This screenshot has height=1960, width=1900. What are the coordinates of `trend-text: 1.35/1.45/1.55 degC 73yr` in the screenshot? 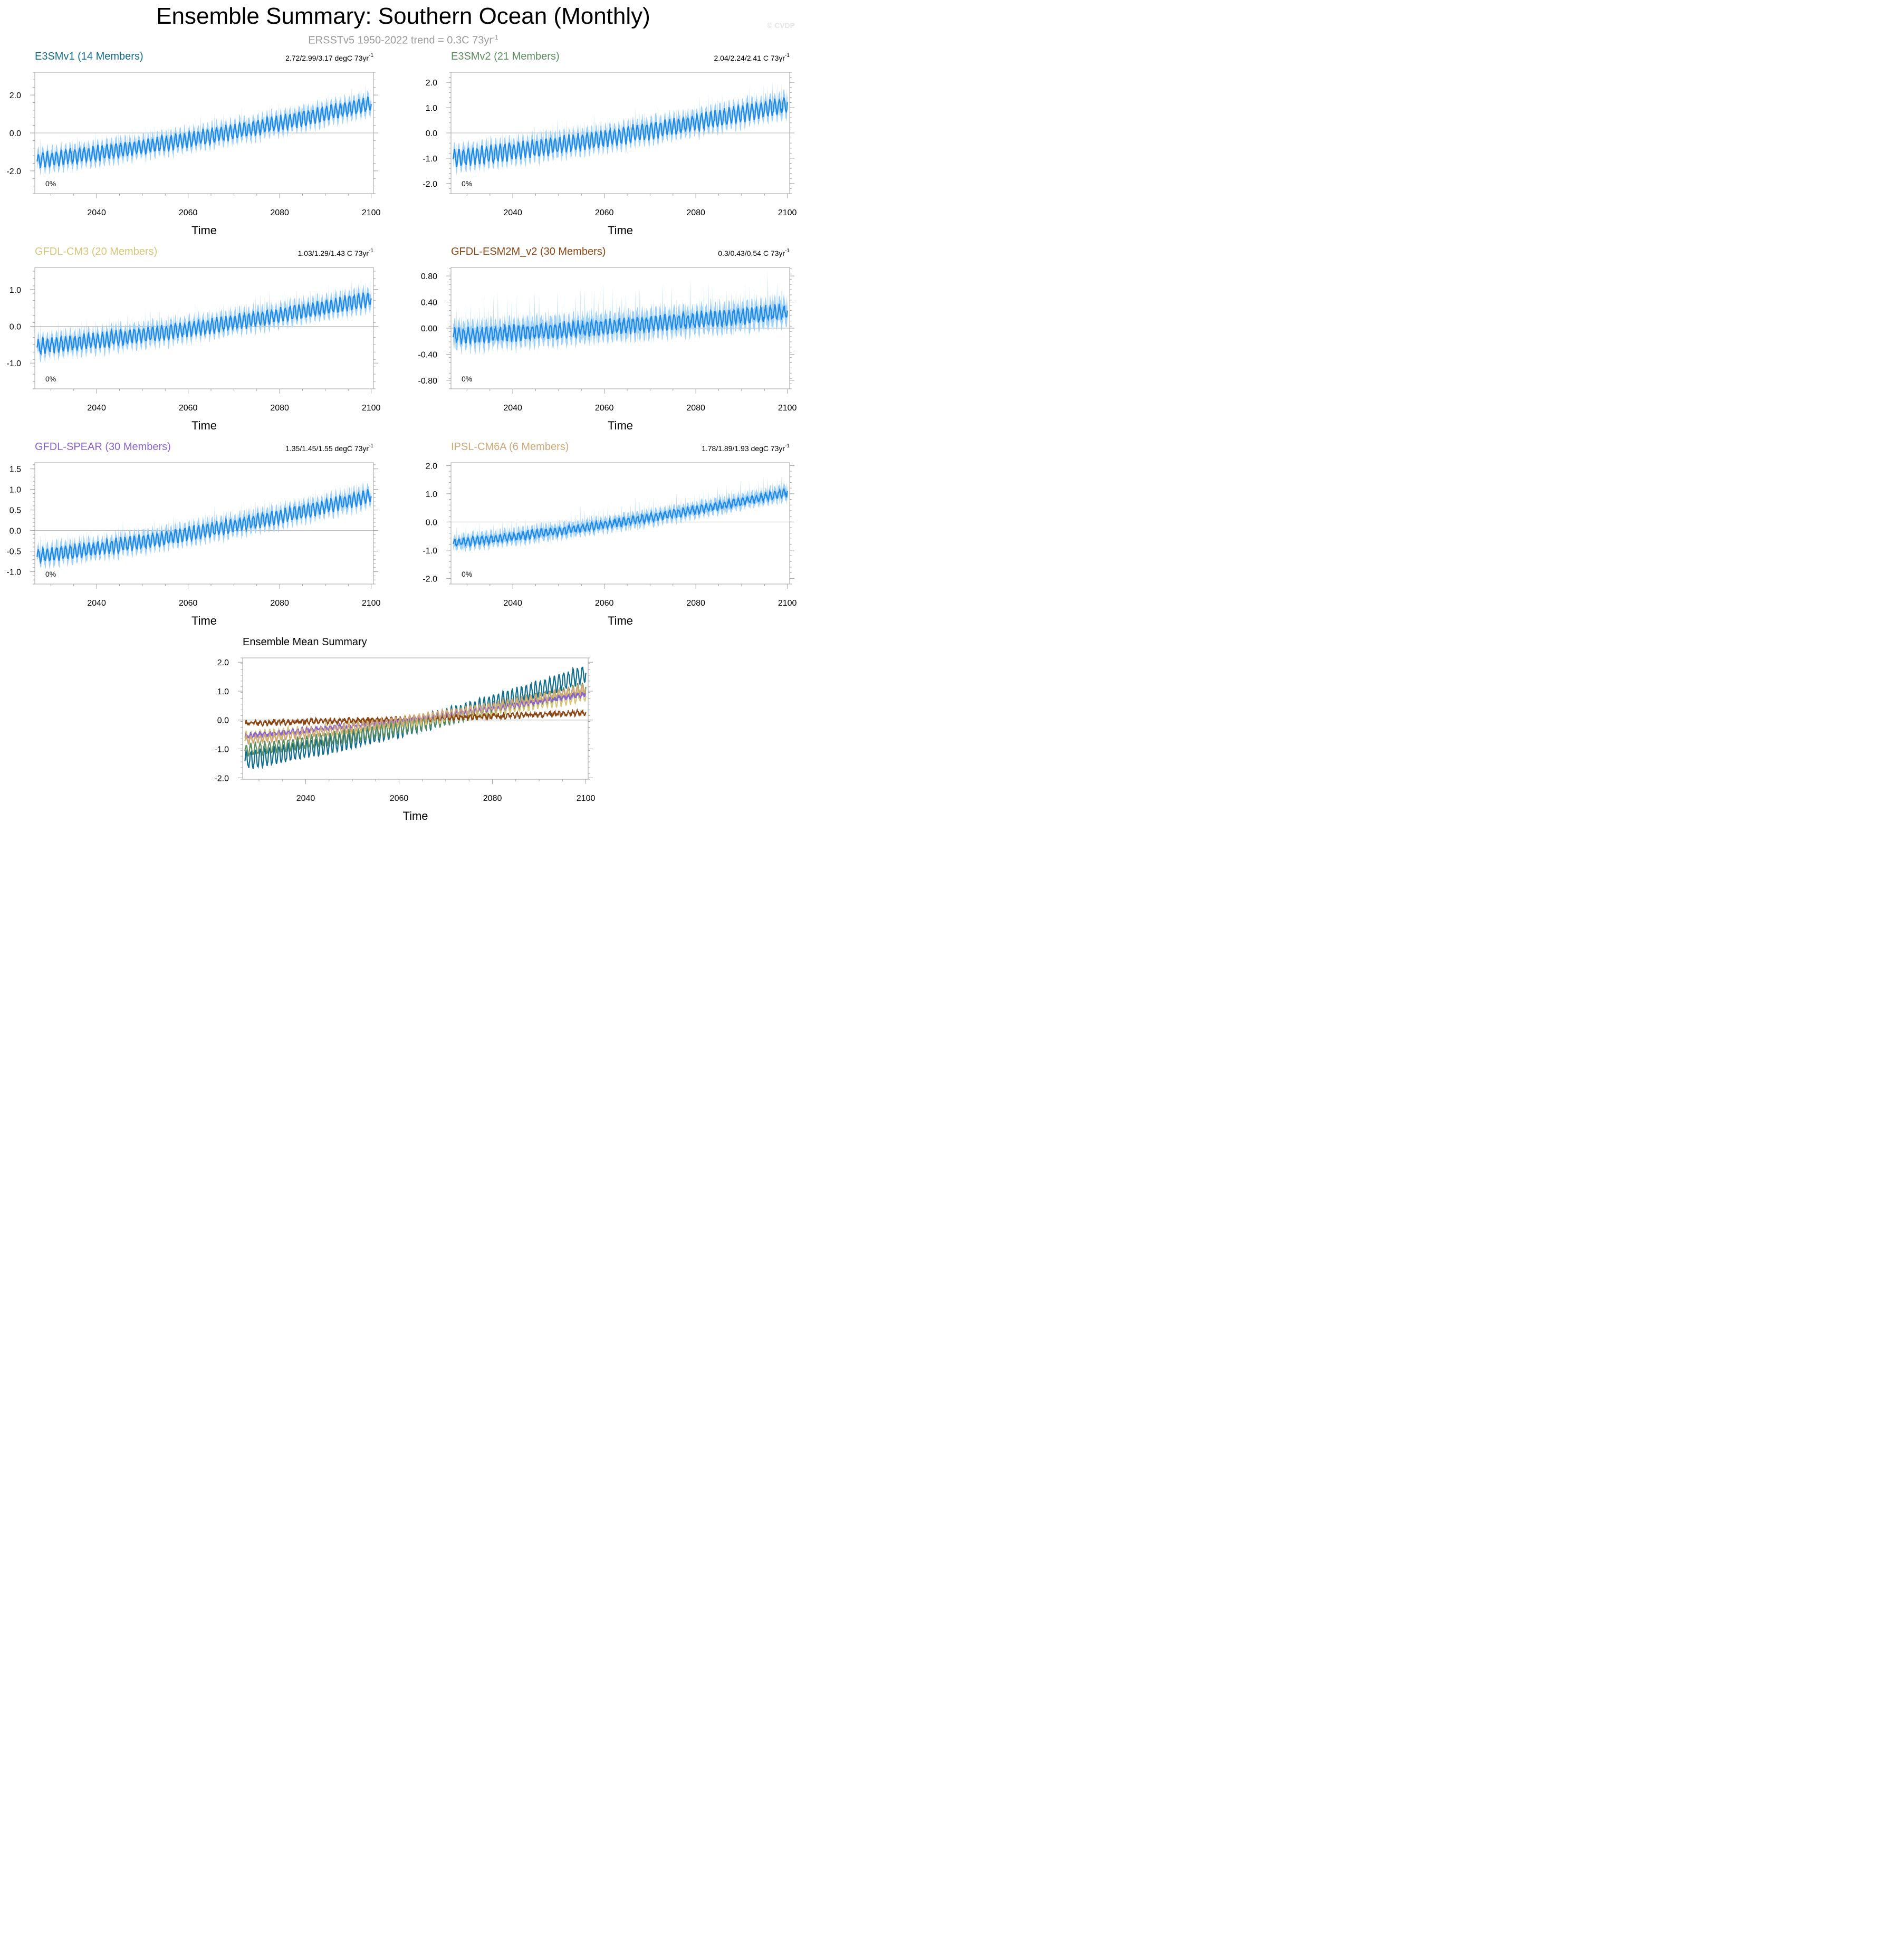 It's located at (327, 448).